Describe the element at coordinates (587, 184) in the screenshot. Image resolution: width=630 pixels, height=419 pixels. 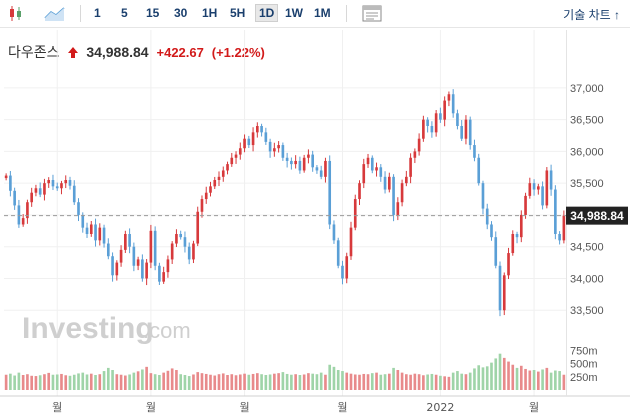
I see `price-tick-label: 35,500` at that location.